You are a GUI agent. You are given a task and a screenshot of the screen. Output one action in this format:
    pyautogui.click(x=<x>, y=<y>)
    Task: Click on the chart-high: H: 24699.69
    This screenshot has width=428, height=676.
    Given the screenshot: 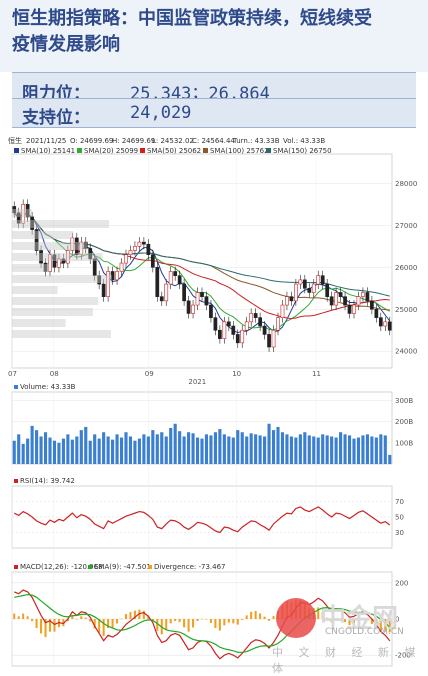 What is the action you would take?
    pyautogui.click(x=133, y=141)
    